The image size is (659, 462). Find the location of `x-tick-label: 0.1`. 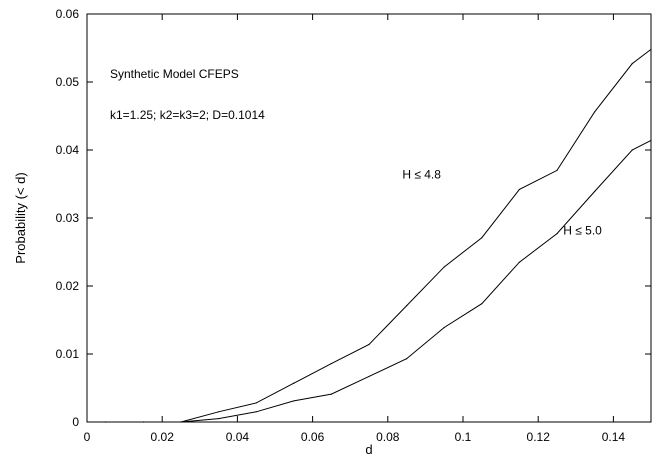

x-tick-label: 0.1 is located at coordinates (463, 437).